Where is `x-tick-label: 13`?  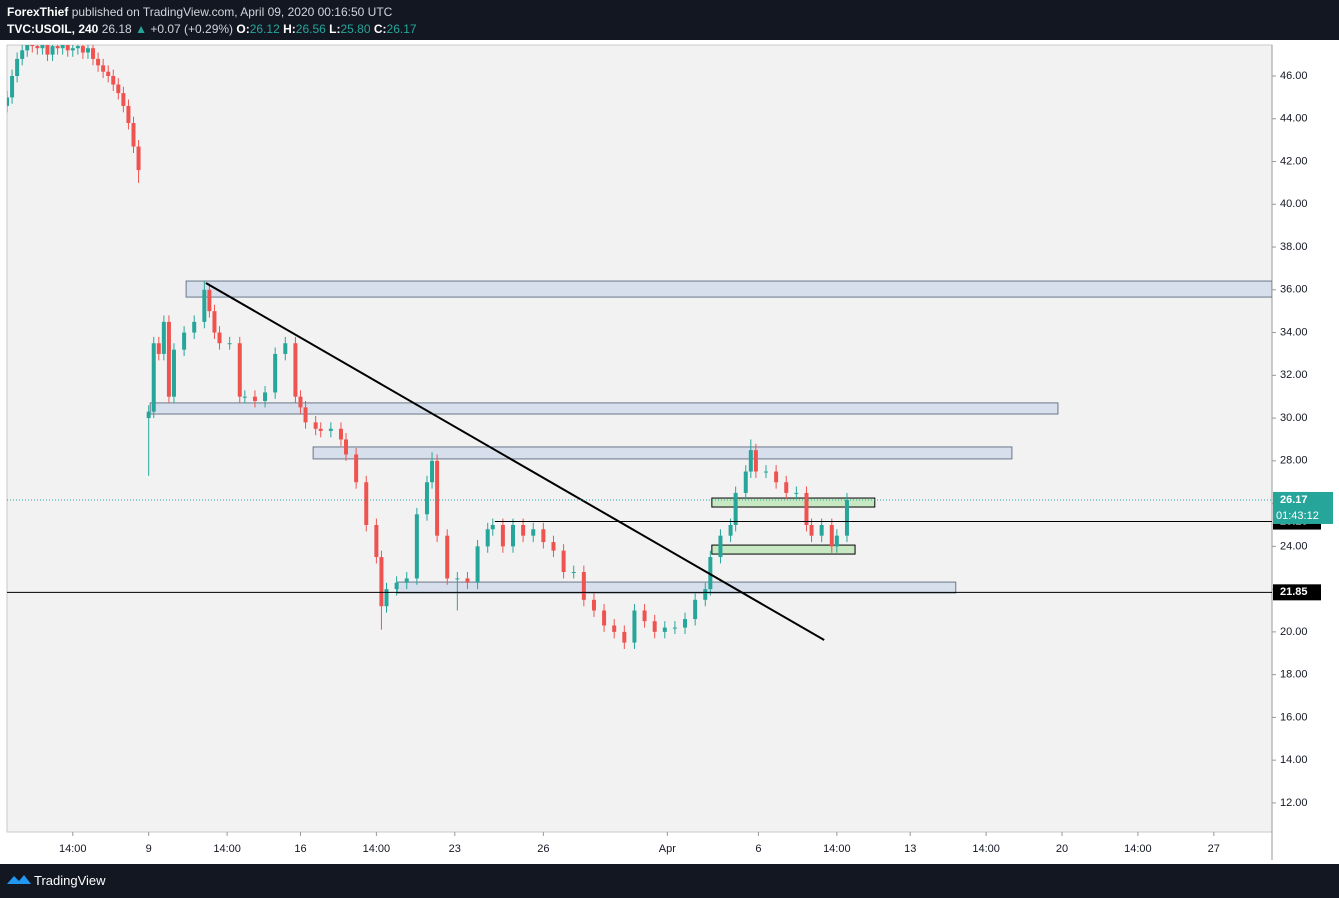 x-tick-label: 13 is located at coordinates (910, 849).